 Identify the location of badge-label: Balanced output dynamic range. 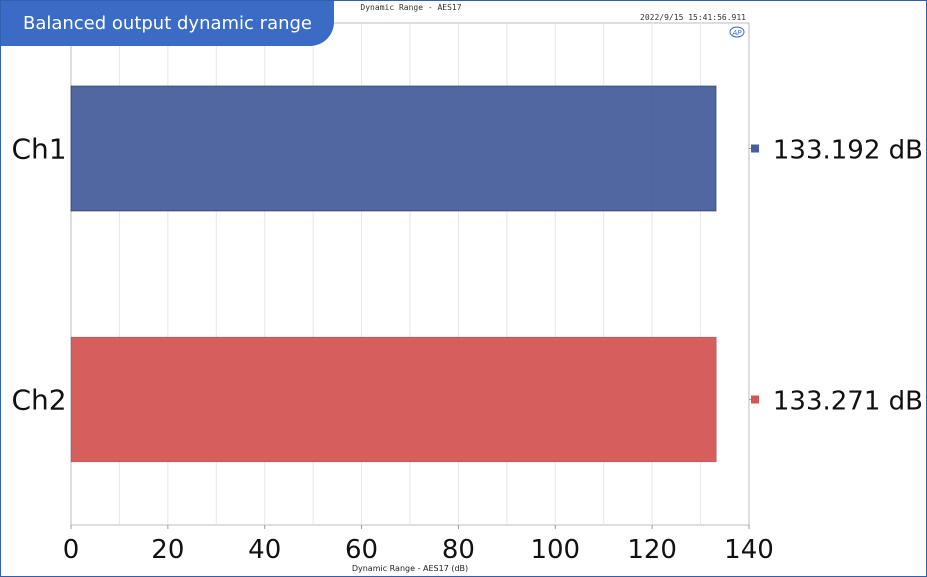
(167, 23).